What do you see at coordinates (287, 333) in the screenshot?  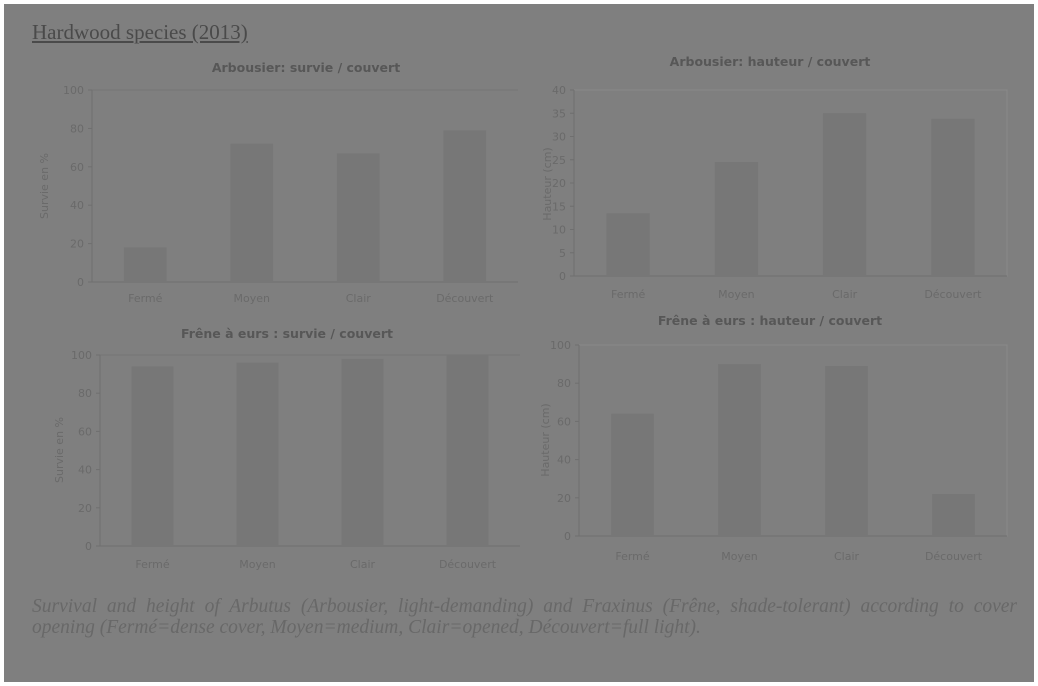 I see `chart-title: Frêne à eurs : survie / couvert` at bounding box center [287, 333].